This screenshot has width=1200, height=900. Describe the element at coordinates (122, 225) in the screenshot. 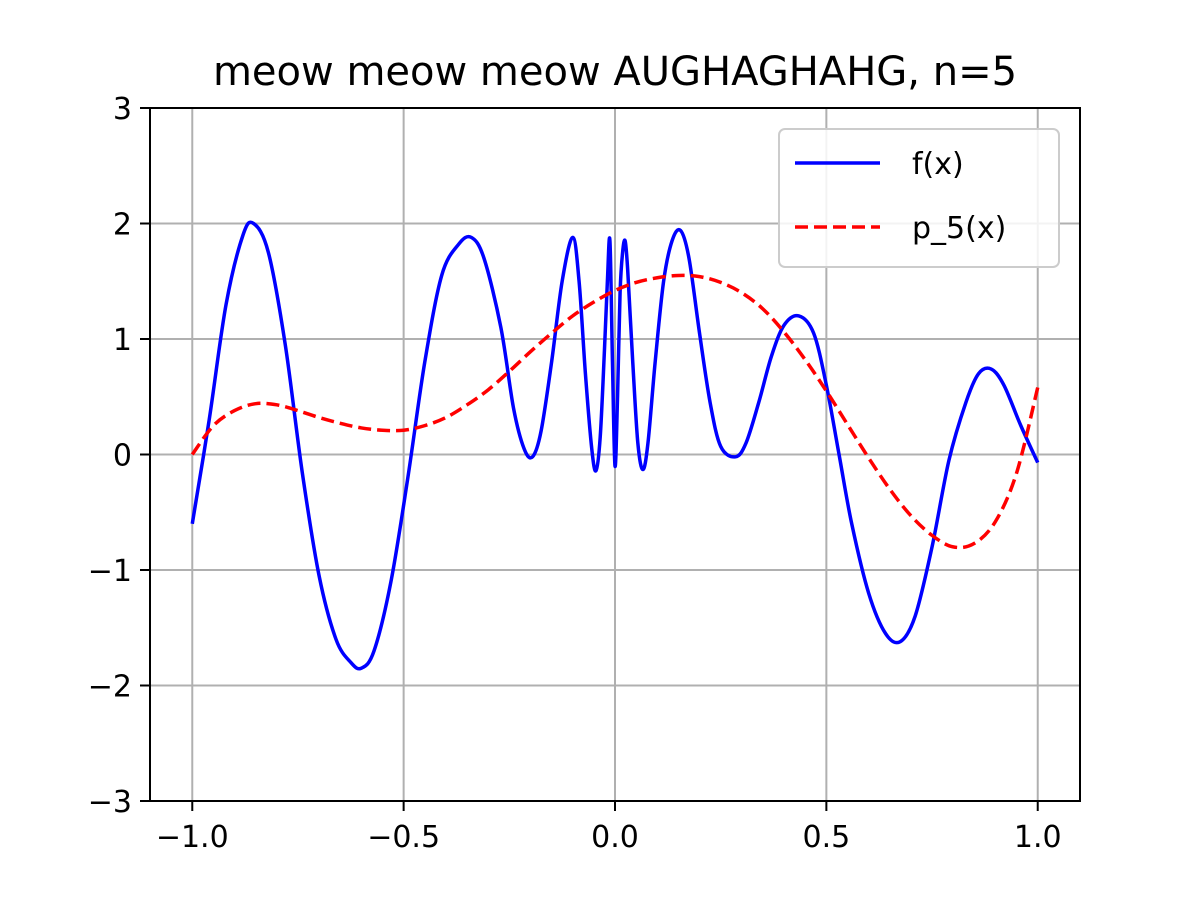

I see `y-tick-label: 2` at that location.